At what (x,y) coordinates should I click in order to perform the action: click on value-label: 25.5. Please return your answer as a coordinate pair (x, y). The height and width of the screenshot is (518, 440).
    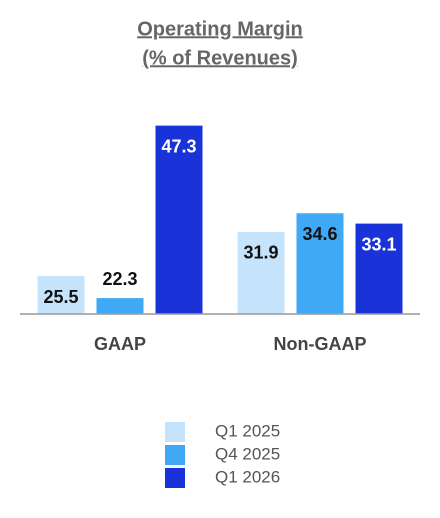
    Looking at the image, I should click on (60, 297).